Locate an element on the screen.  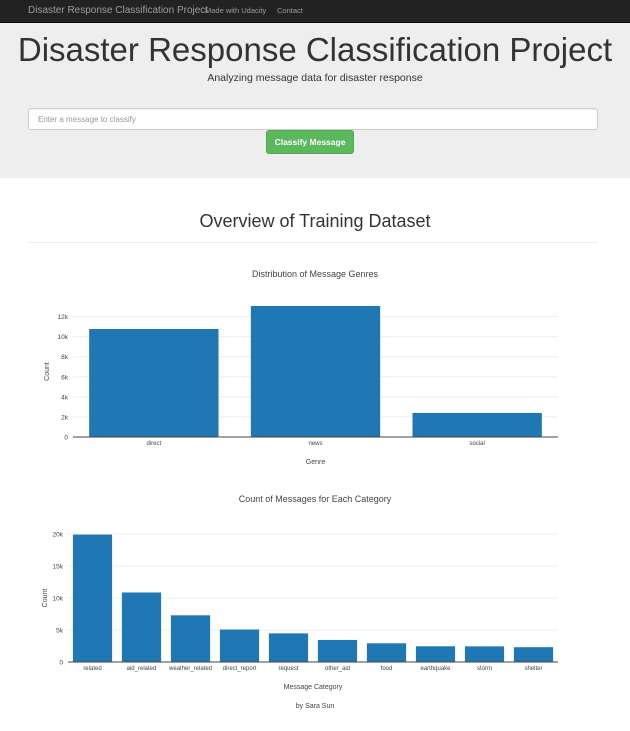
y-tick-label: 4k is located at coordinates (65, 397).